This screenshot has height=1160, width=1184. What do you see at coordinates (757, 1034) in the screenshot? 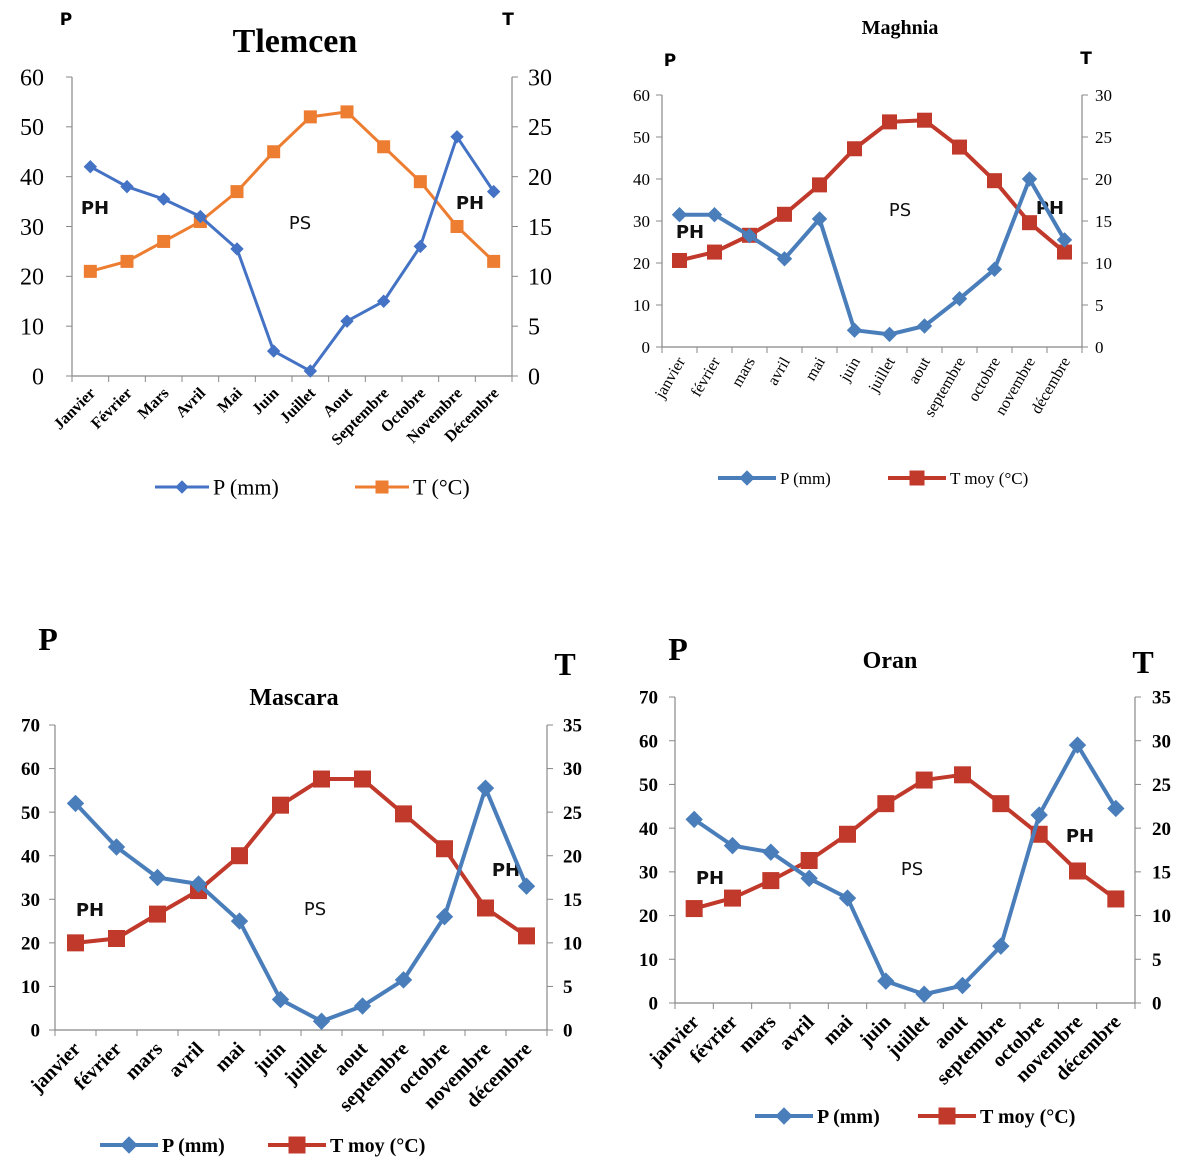
I see `category-label: mars` at bounding box center [757, 1034].